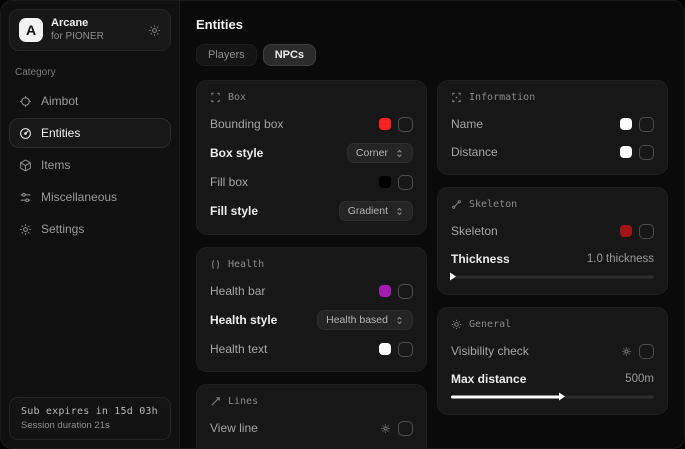  Describe the element at coordinates (25, 197) in the screenshot. I see `sliders-icon` at that location.